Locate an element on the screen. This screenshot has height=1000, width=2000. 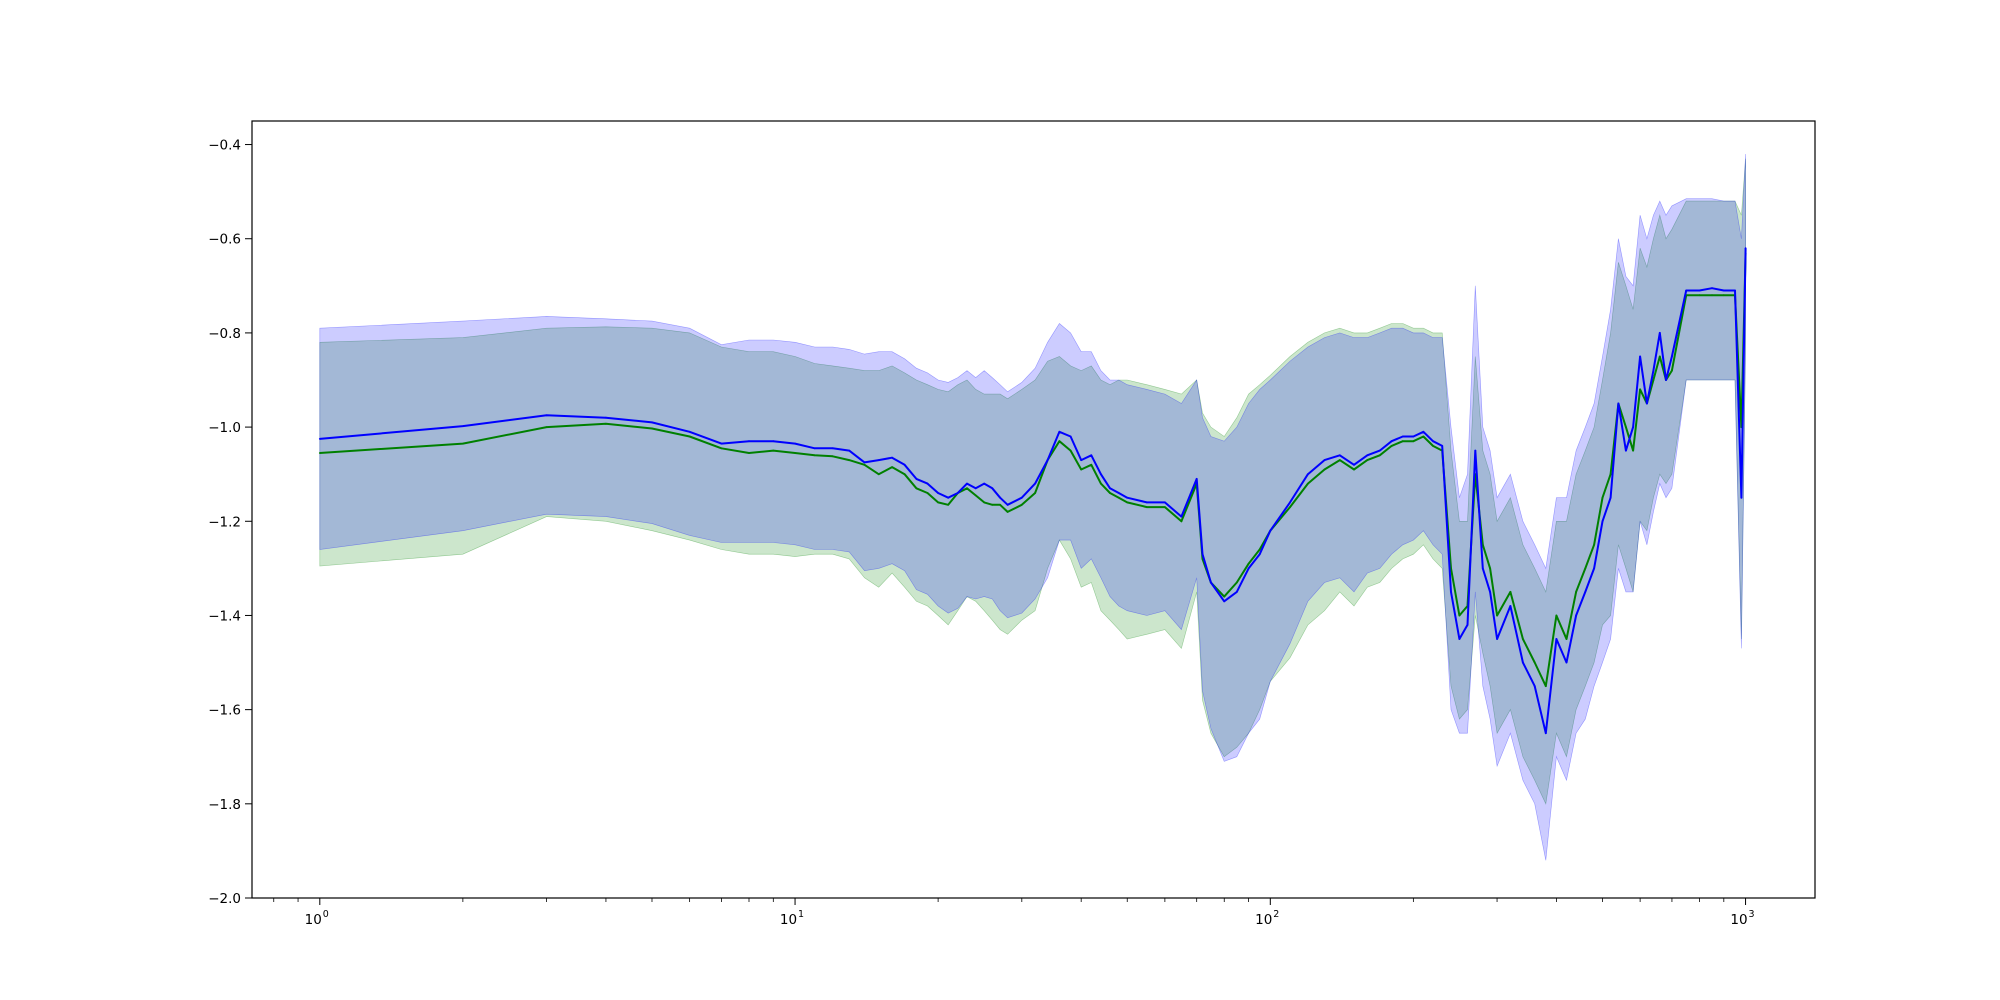
x-tick-label-exponent: 2 is located at coordinates (1276, 914).